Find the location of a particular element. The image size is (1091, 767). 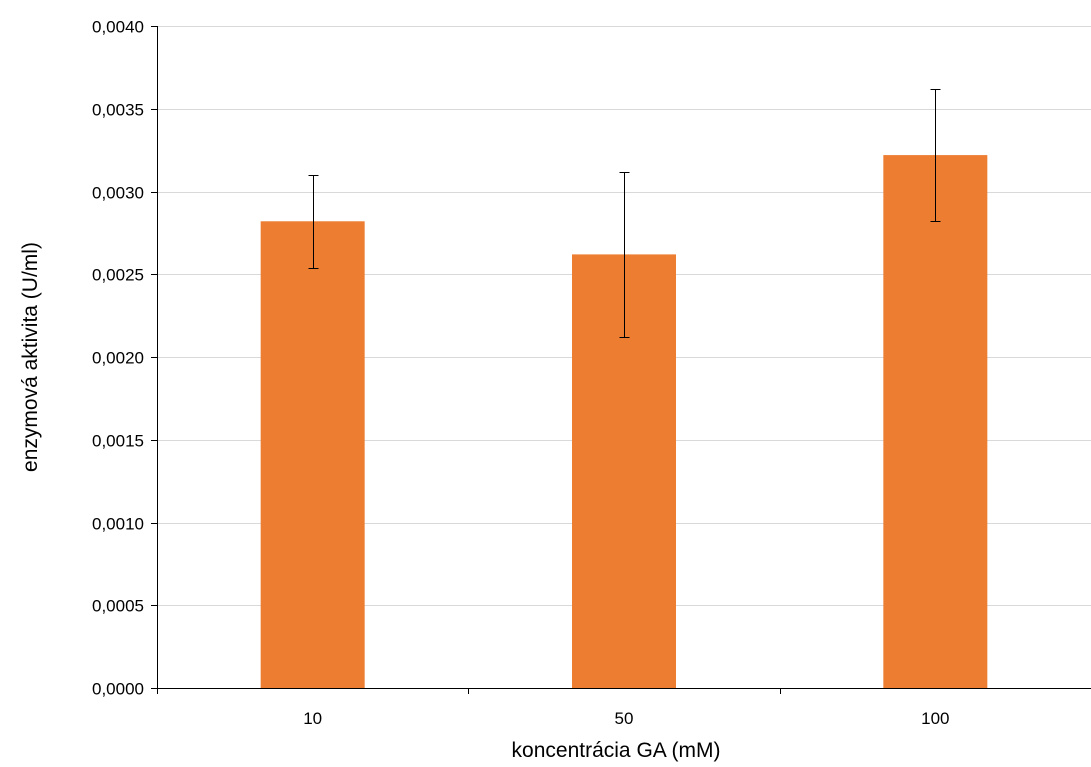

x-tick-label: 100 is located at coordinates (935, 718).